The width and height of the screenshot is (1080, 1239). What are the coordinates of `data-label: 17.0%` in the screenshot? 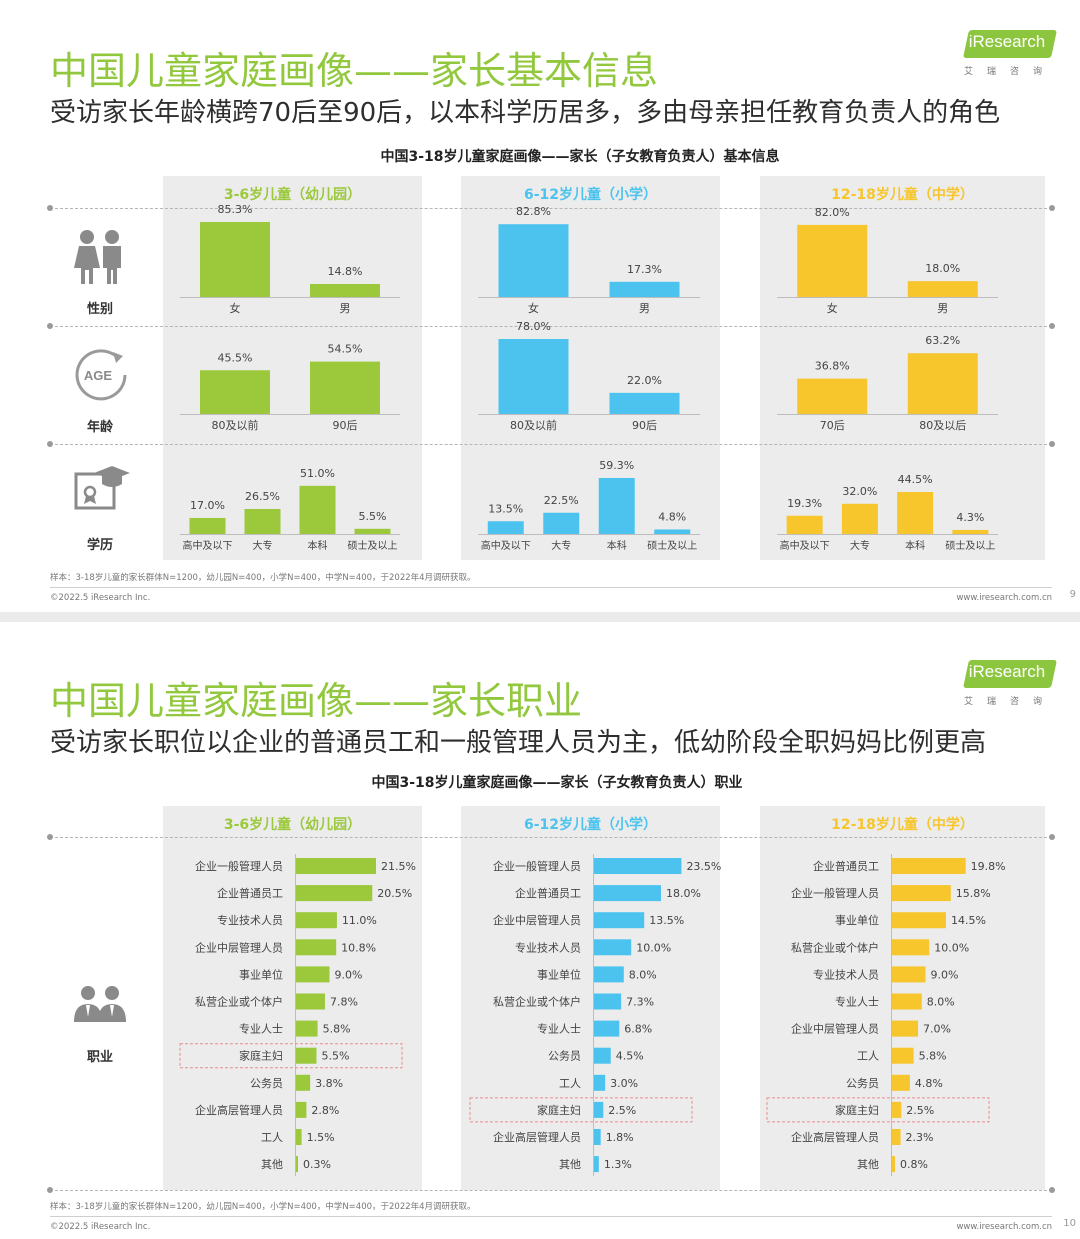 It's located at (207, 505).